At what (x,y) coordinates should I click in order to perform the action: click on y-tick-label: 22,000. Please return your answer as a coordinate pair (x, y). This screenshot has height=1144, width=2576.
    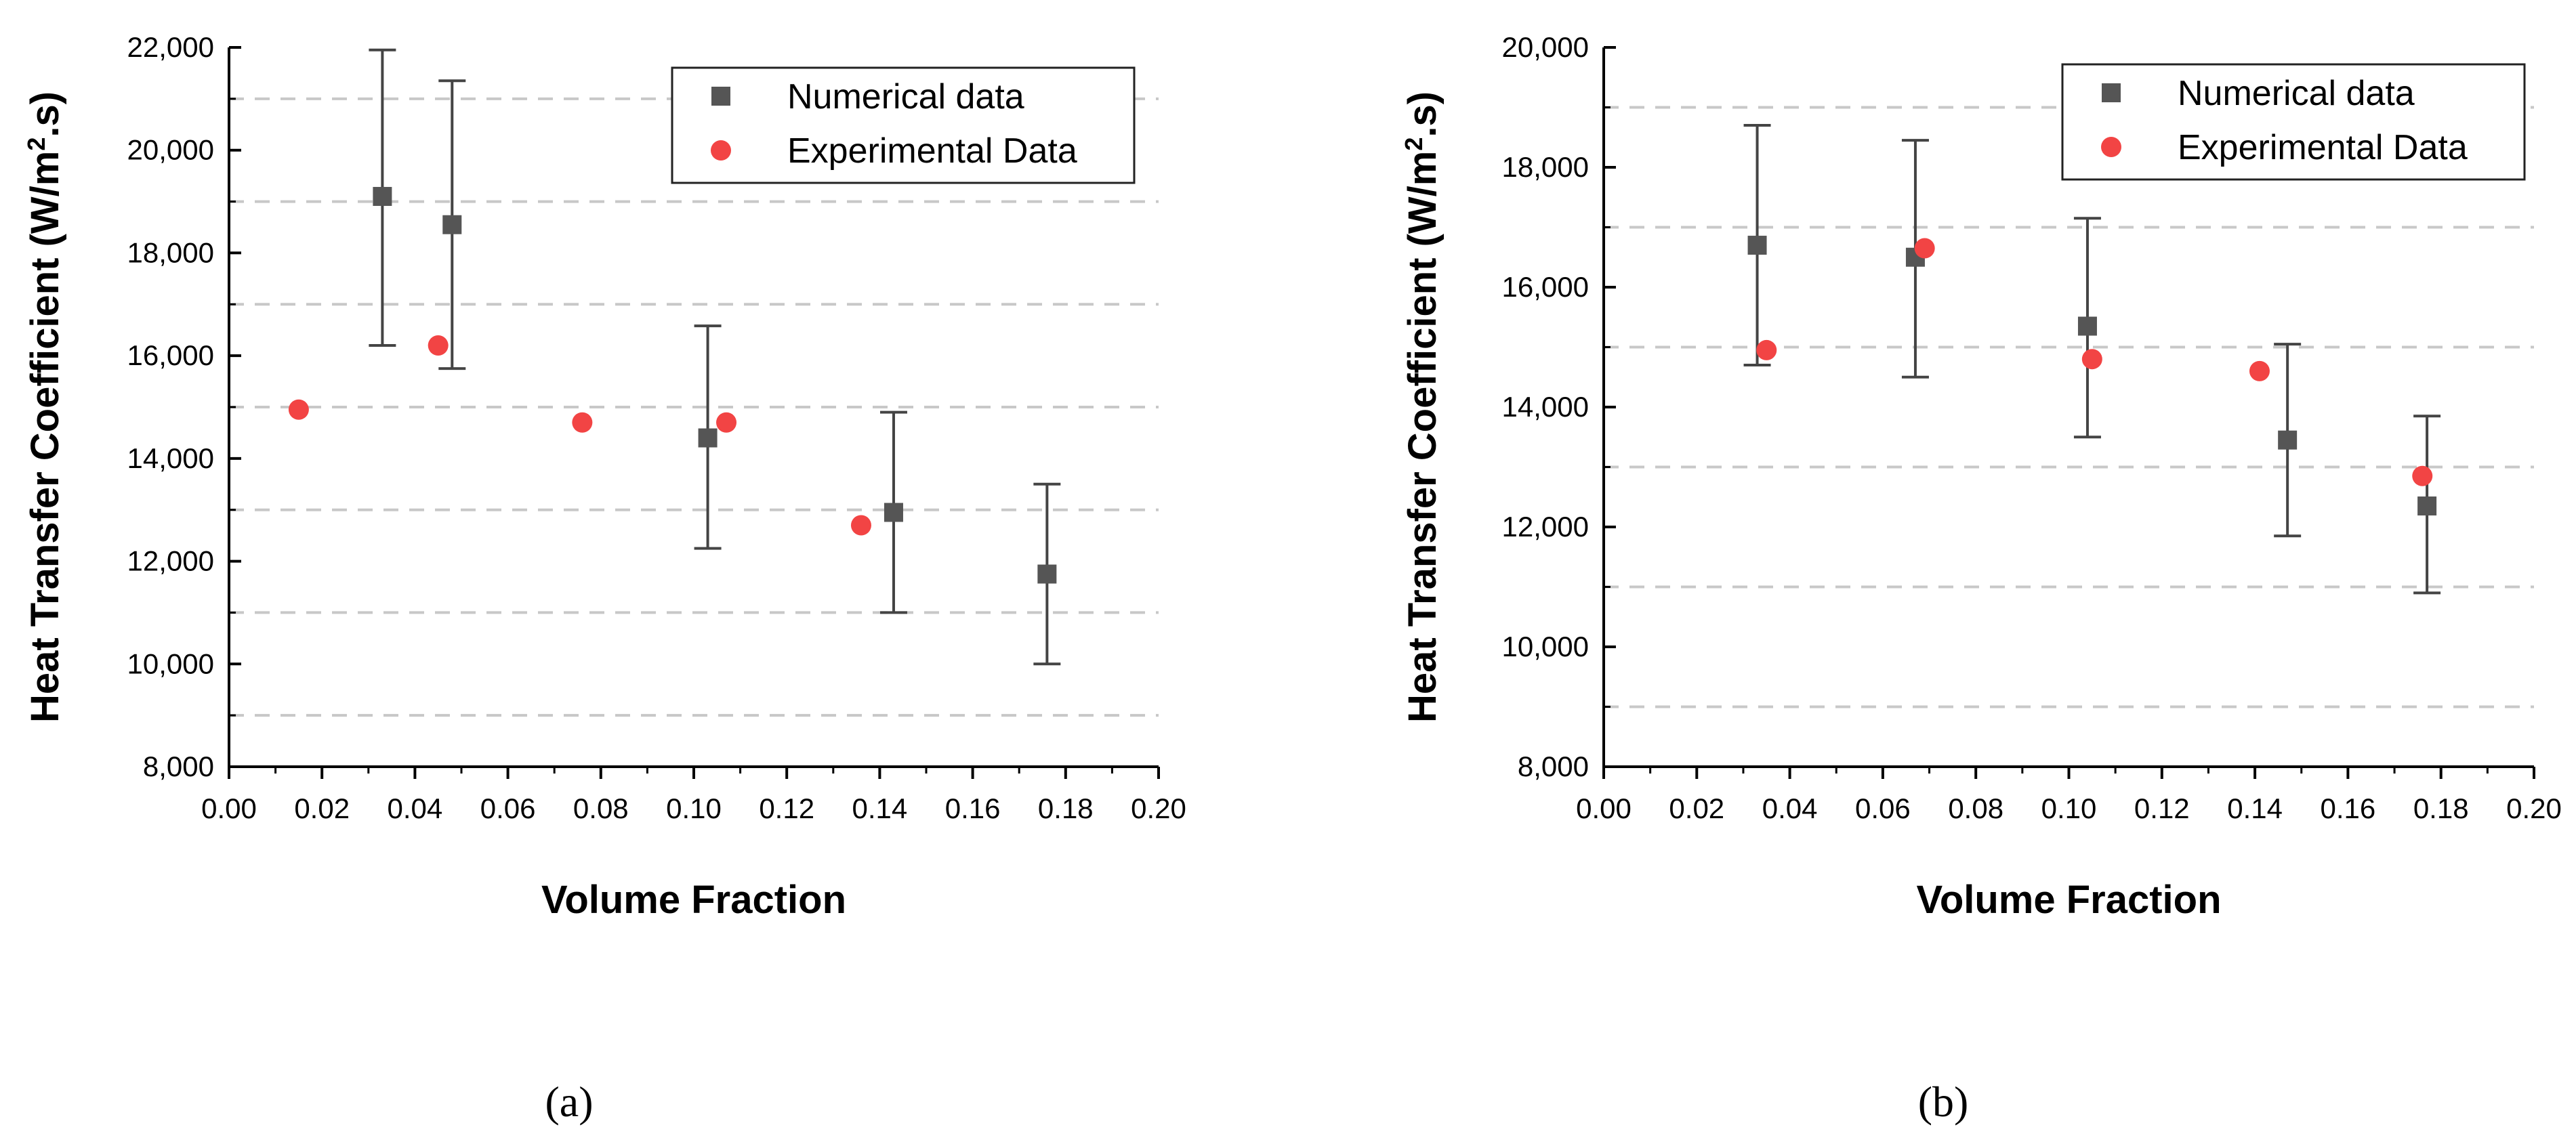
    Looking at the image, I should click on (170, 47).